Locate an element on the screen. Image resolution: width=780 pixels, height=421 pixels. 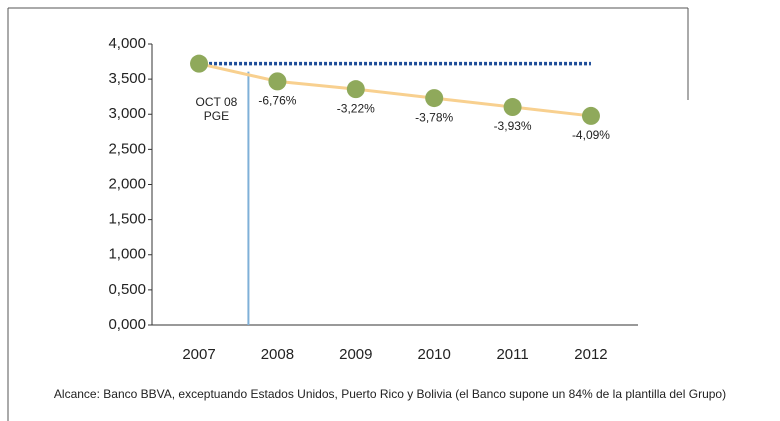
point-label: -3,78% is located at coordinates (434, 117).